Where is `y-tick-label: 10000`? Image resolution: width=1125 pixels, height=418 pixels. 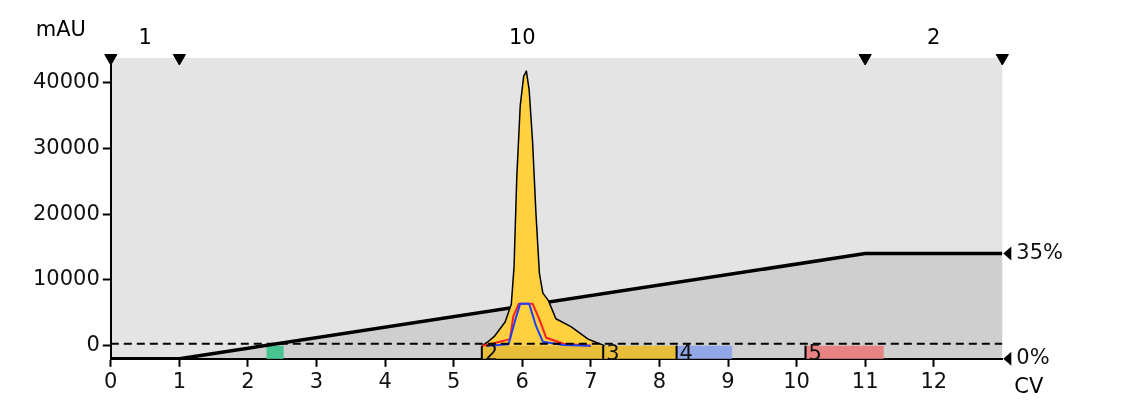
y-tick-label: 10000 is located at coordinates (66, 278).